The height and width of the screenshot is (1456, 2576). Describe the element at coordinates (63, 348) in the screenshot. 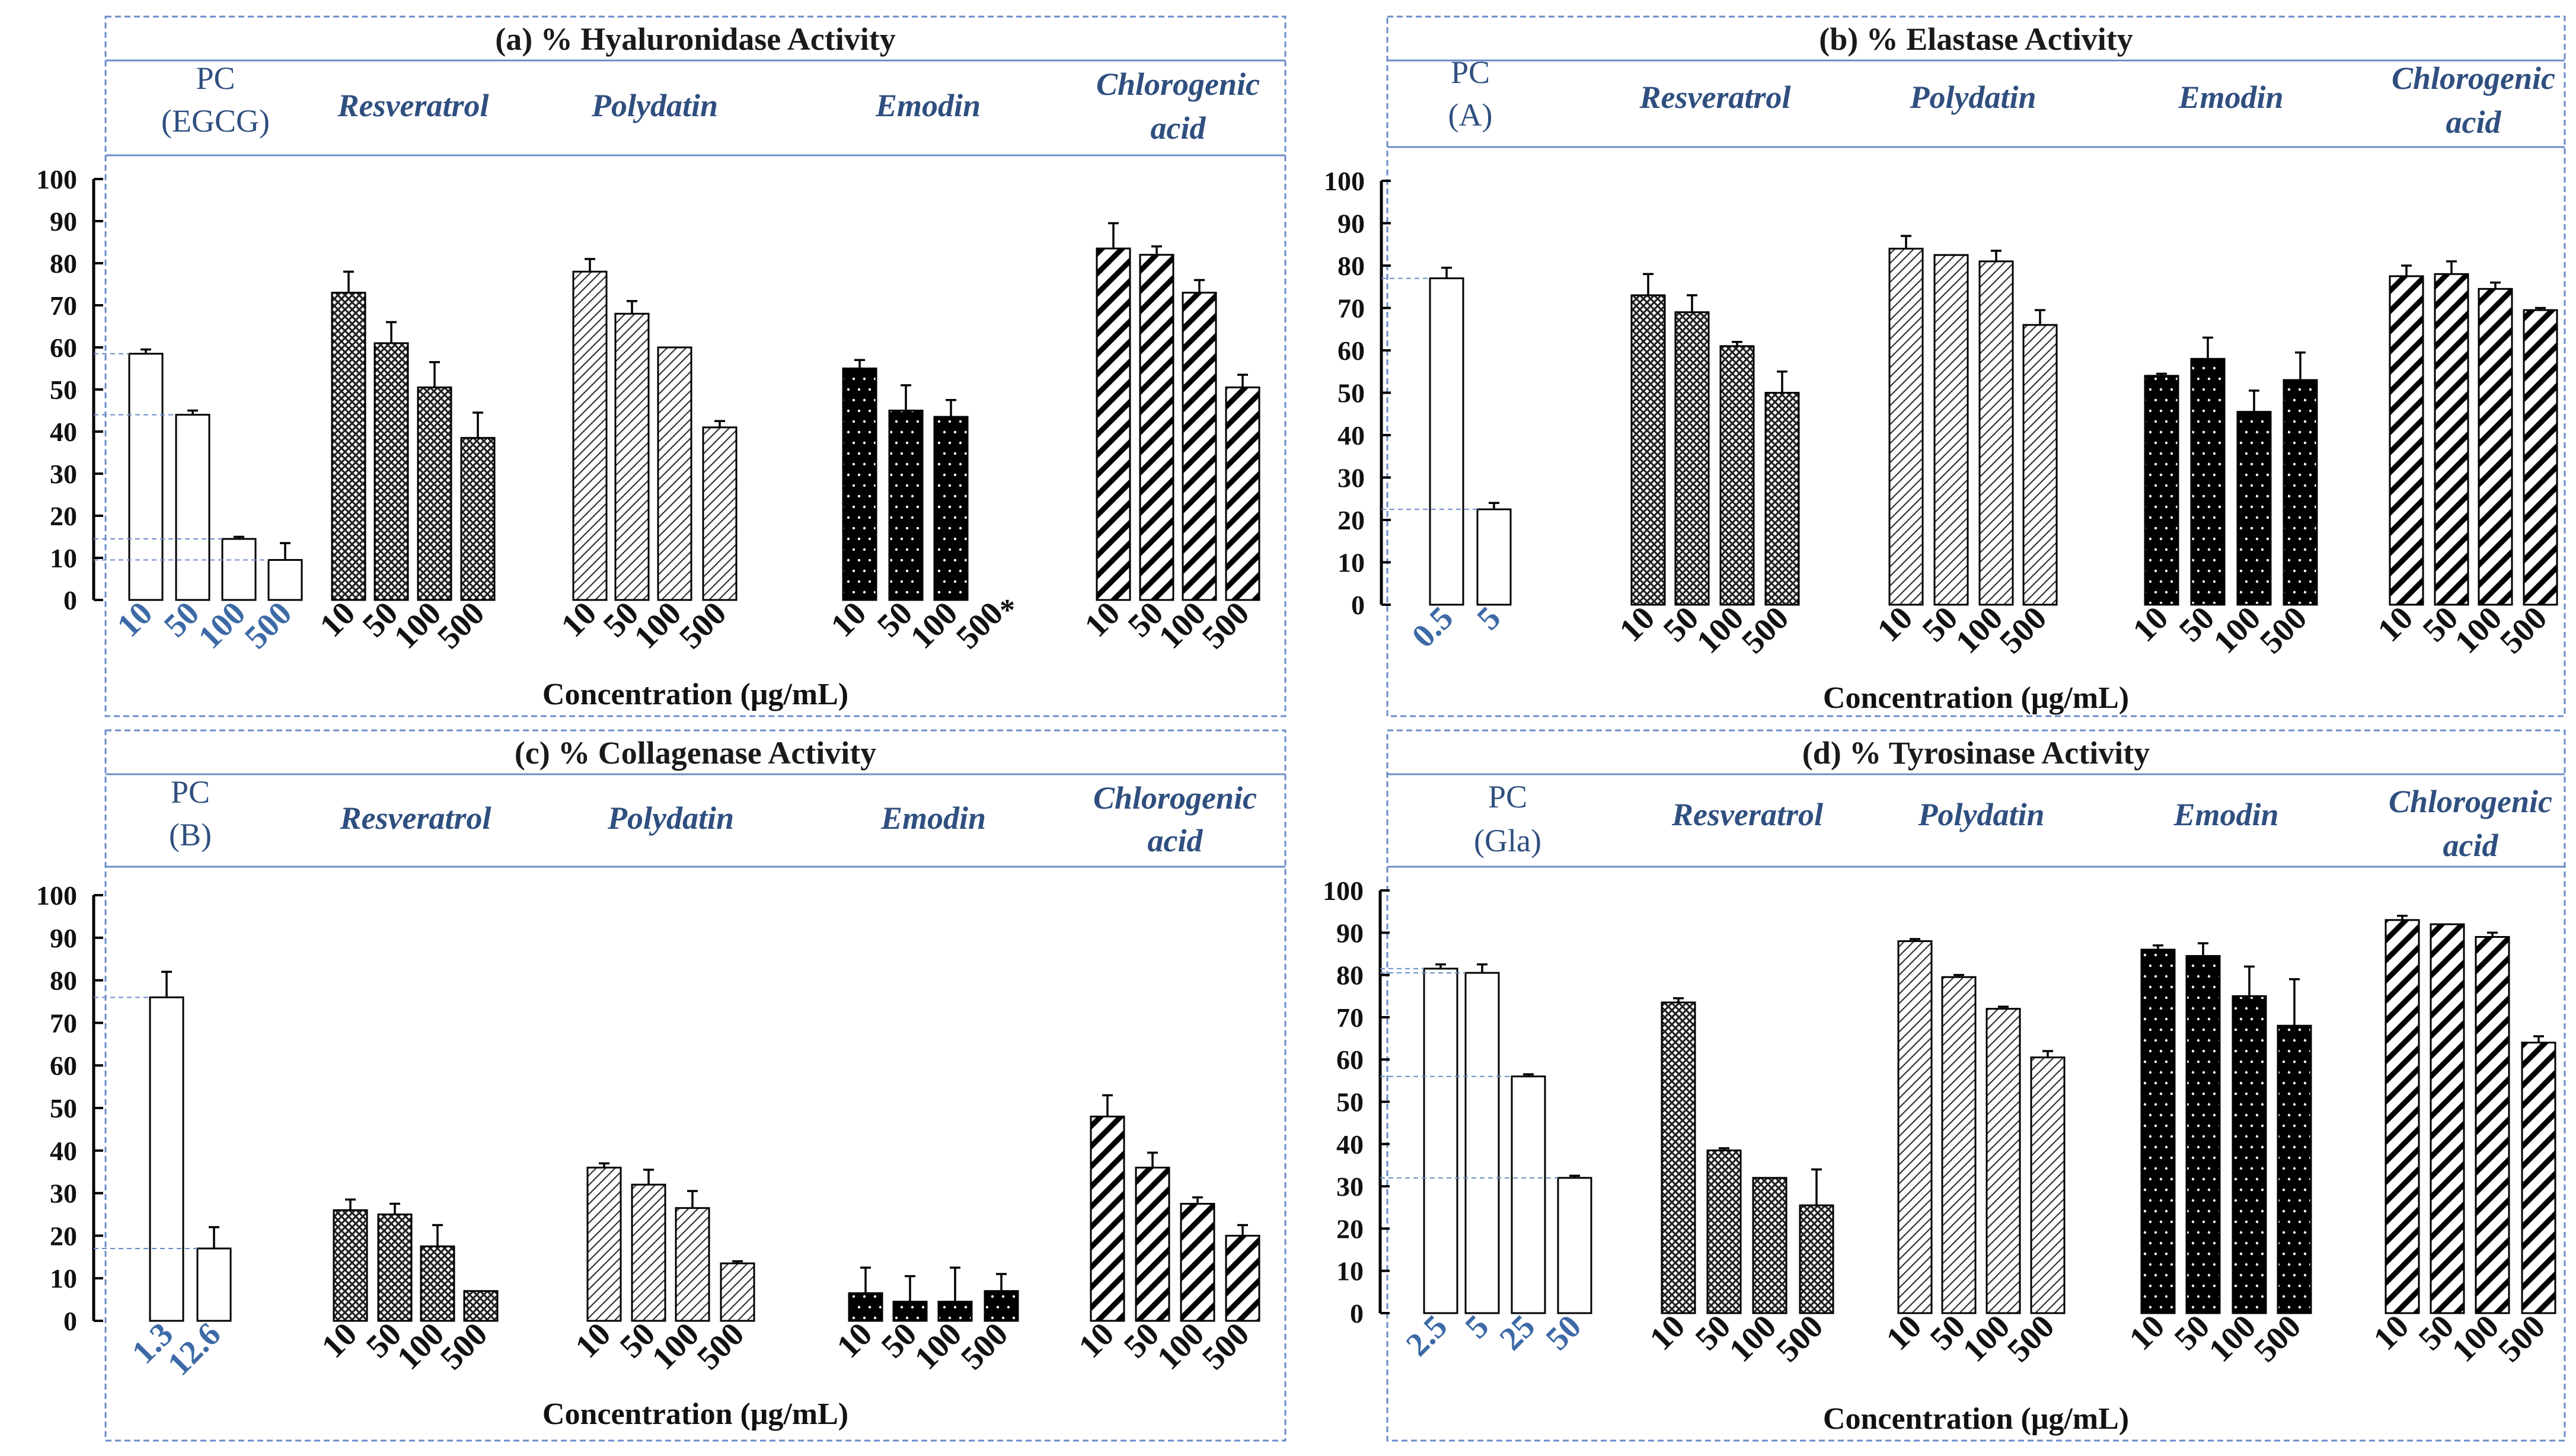

I see `y-tick-label: 60` at that location.